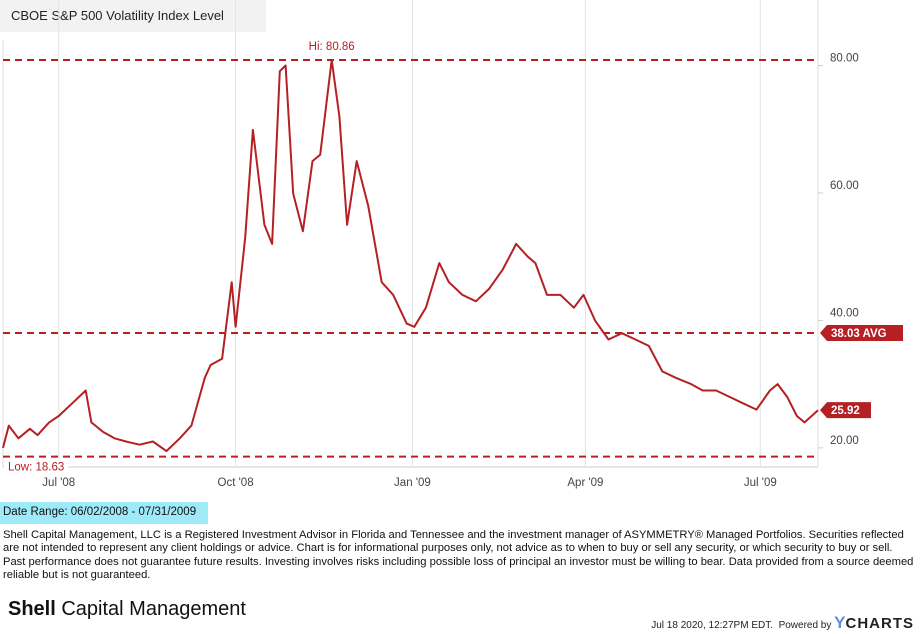 The width and height of the screenshot is (922, 634). What do you see at coordinates (859, 334) in the screenshot?
I see `avg-label: 38.03 AVG` at bounding box center [859, 334].